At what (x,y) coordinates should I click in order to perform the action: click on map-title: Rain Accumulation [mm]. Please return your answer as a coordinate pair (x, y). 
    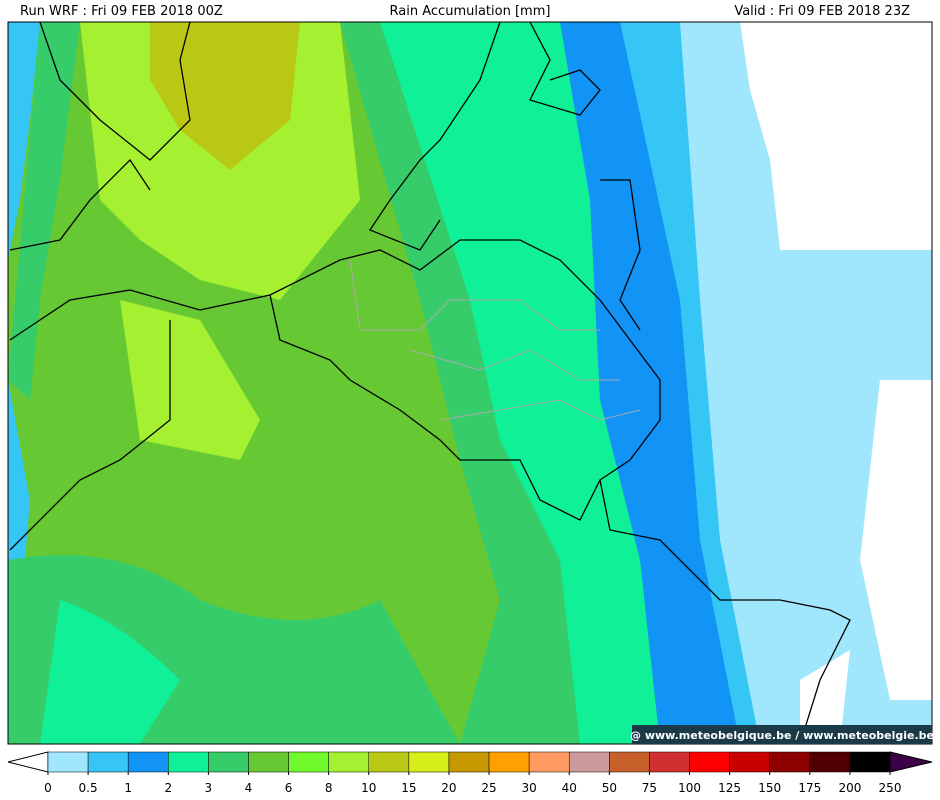
    Looking at the image, I should click on (470, 11).